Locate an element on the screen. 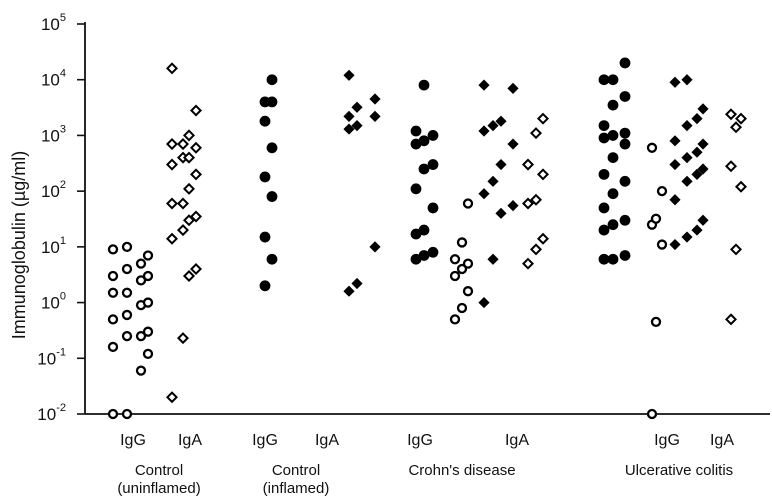 The image size is (772, 498). y-tick-label: 10⁻¹ is located at coordinates (51, 357).